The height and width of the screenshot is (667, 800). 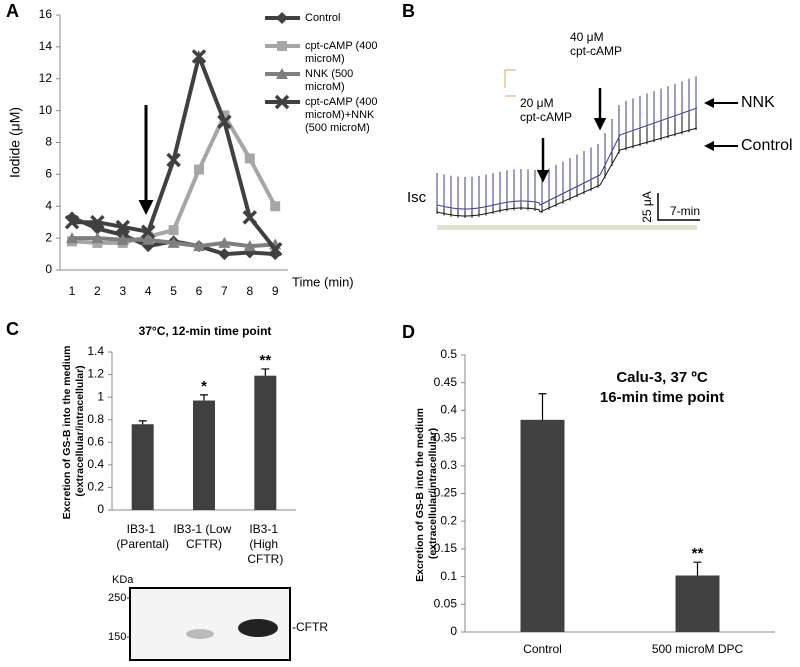 I want to click on legend-label: Control, so click(x=322, y=18).